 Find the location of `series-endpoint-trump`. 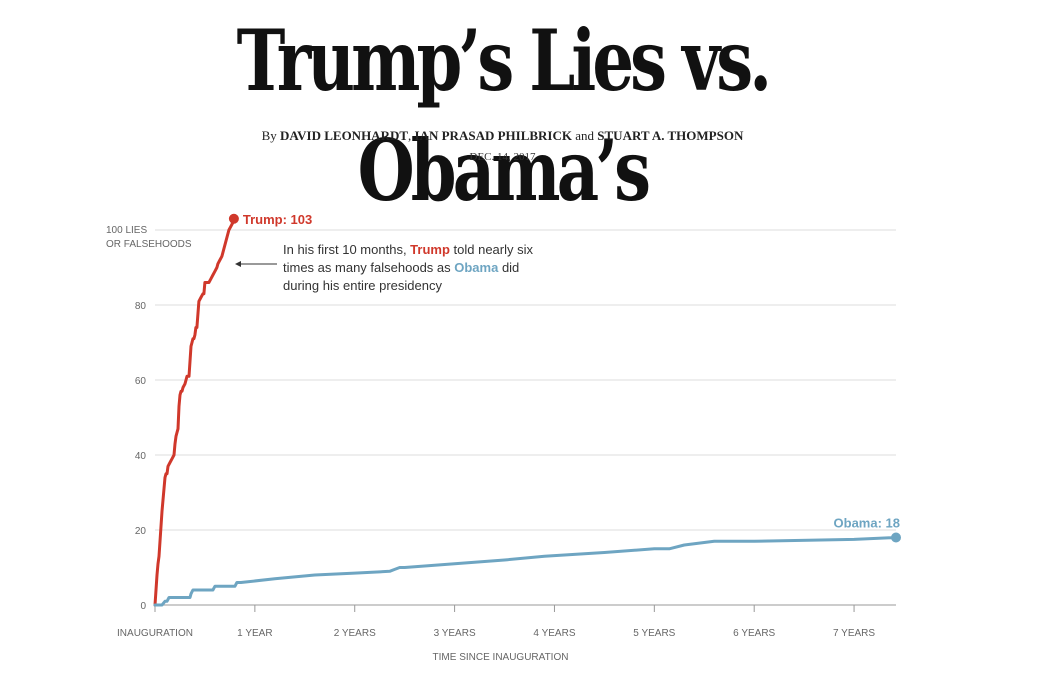

series-endpoint-trump is located at coordinates (233, 218).